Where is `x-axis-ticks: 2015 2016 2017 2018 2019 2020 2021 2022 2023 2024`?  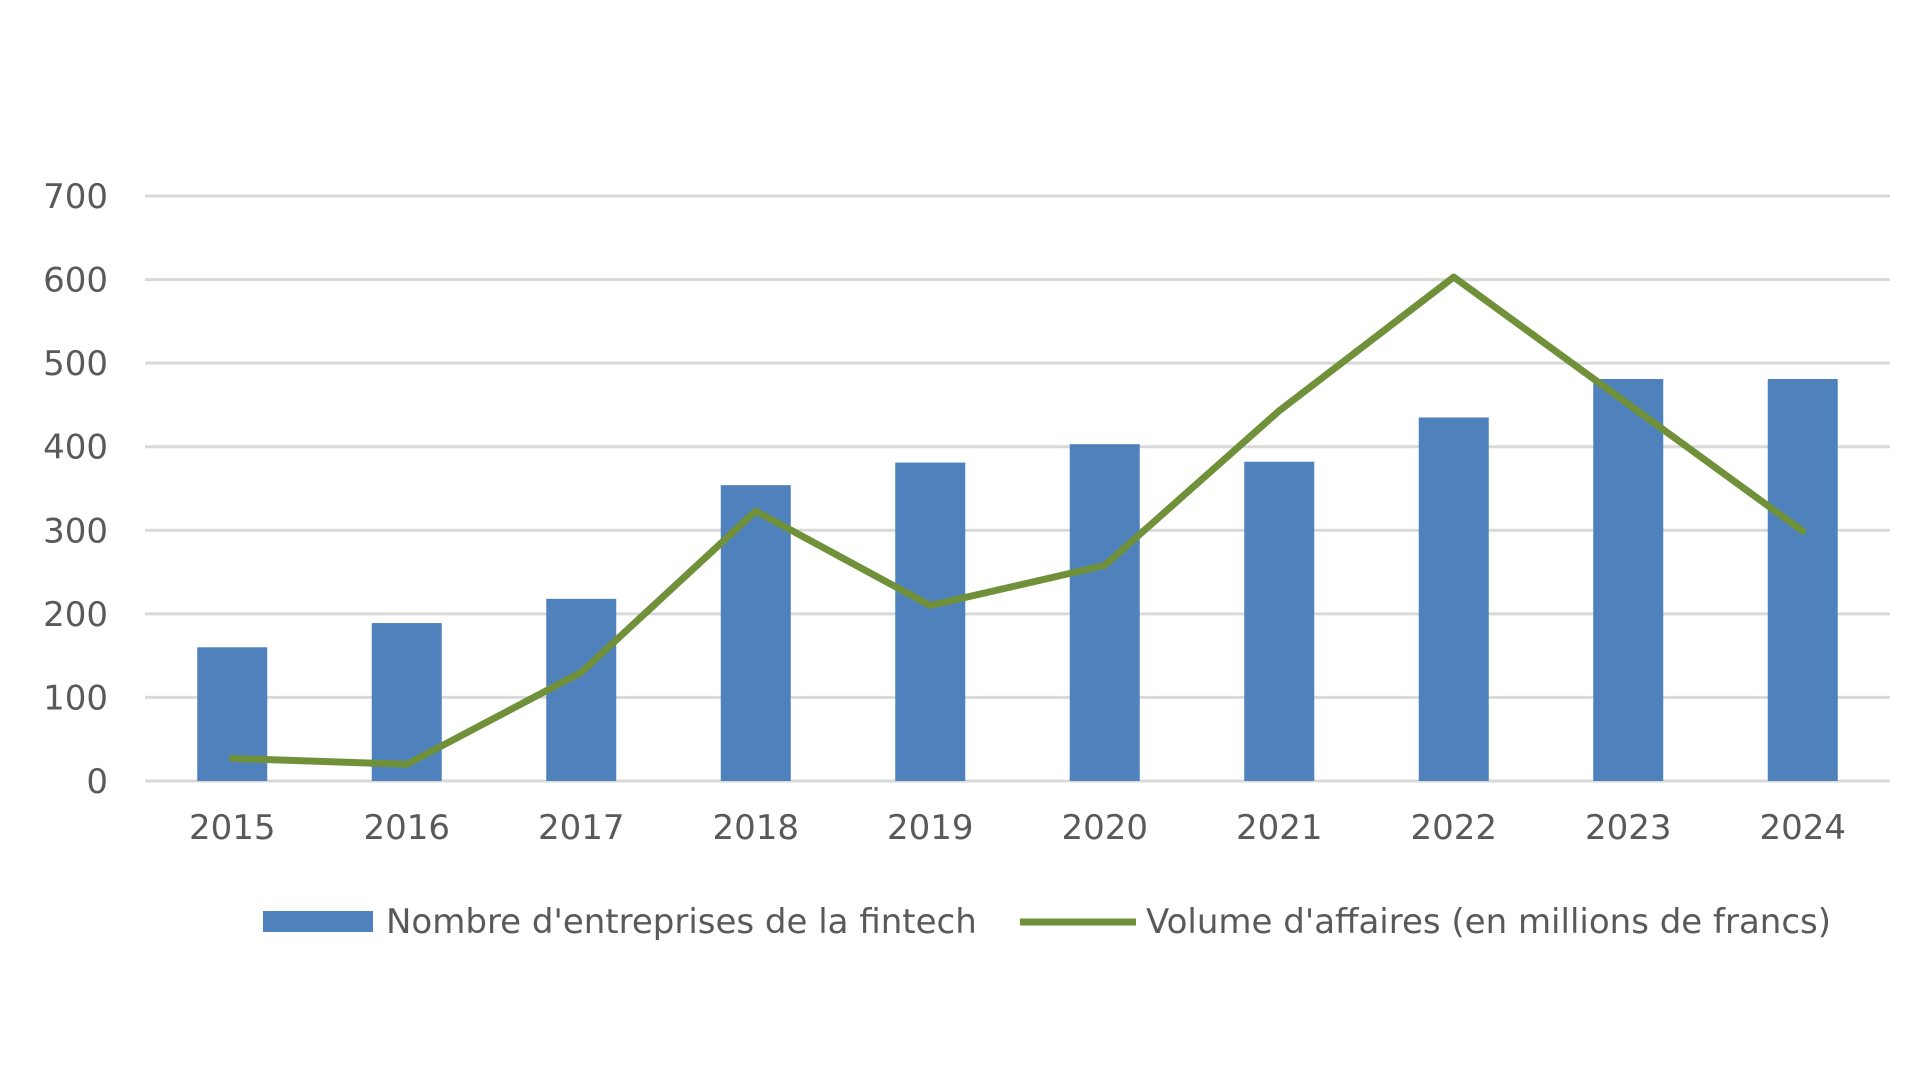 x-axis-ticks: 2015 2016 2017 2018 2019 2020 2021 2022 2023 2024 is located at coordinates (1017, 828).